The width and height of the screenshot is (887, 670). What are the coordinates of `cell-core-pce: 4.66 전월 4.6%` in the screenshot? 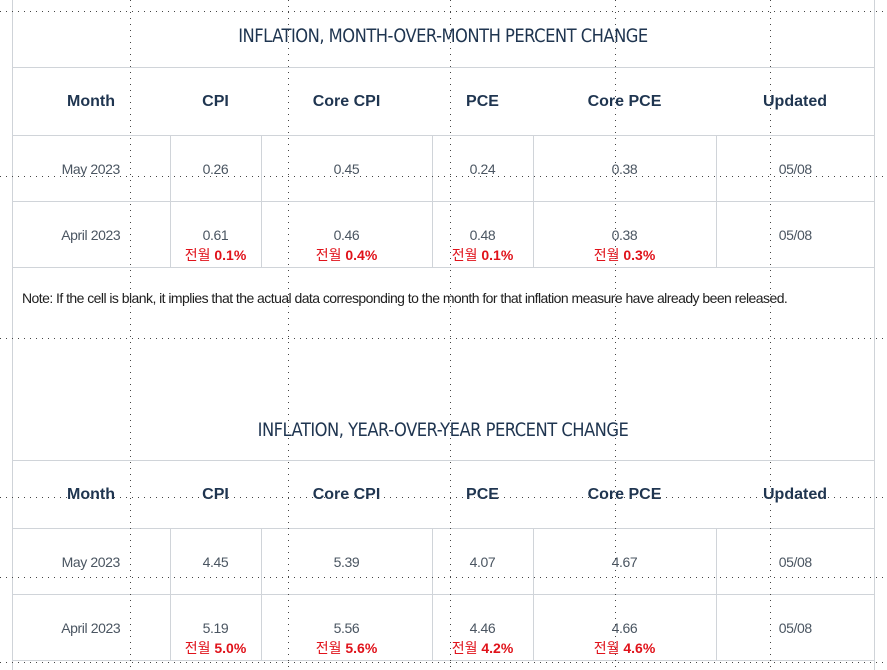 It's located at (624, 627).